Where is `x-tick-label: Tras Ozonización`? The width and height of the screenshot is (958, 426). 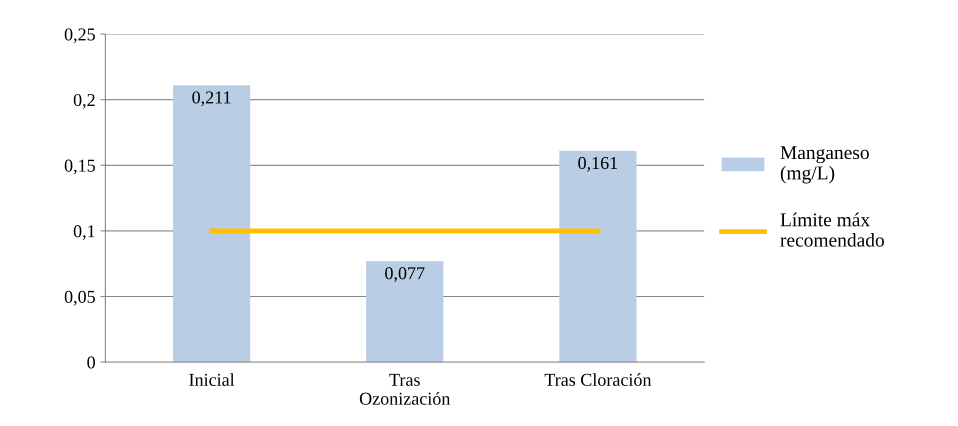 x-tick-label: Tras Ozonización is located at coordinates (405, 389).